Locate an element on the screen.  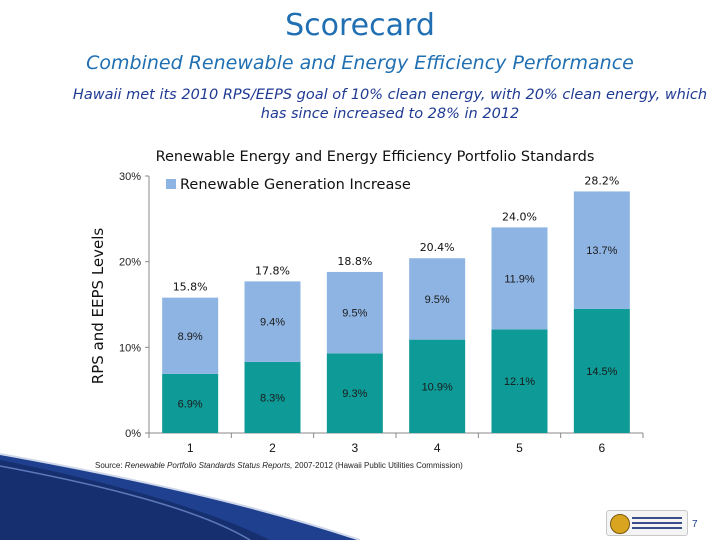
x-tick-label: 6 is located at coordinates (601, 448).